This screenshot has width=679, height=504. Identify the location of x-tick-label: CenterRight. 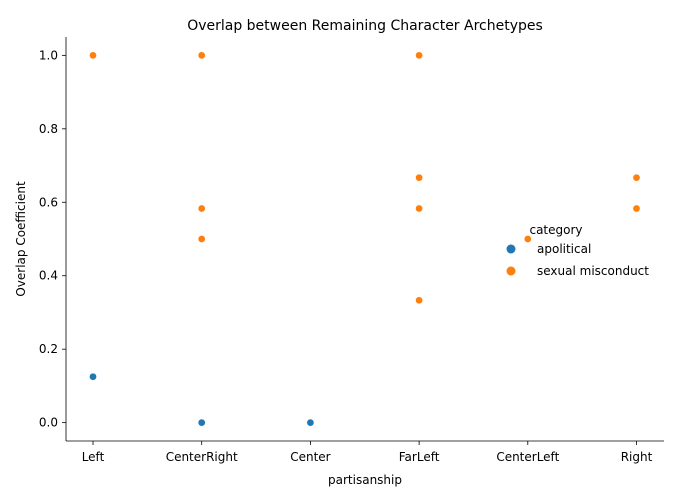
(202, 457).